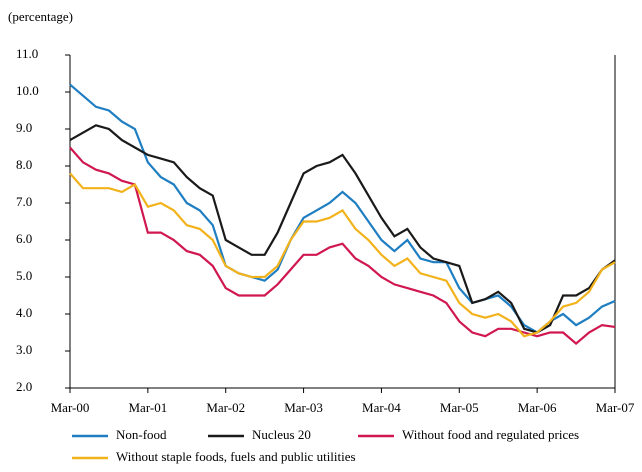 The height and width of the screenshot is (472, 642). Describe the element at coordinates (225, 407) in the screenshot. I see `x-tick-label: Mar-02` at that location.